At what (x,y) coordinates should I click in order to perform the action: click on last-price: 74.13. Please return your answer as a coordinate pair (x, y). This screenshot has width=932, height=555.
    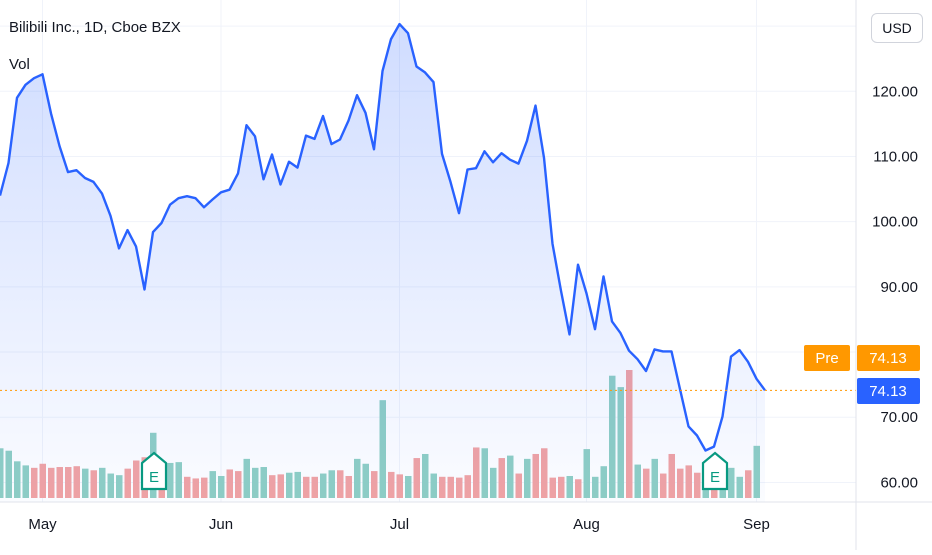
    Looking at the image, I should click on (888, 391).